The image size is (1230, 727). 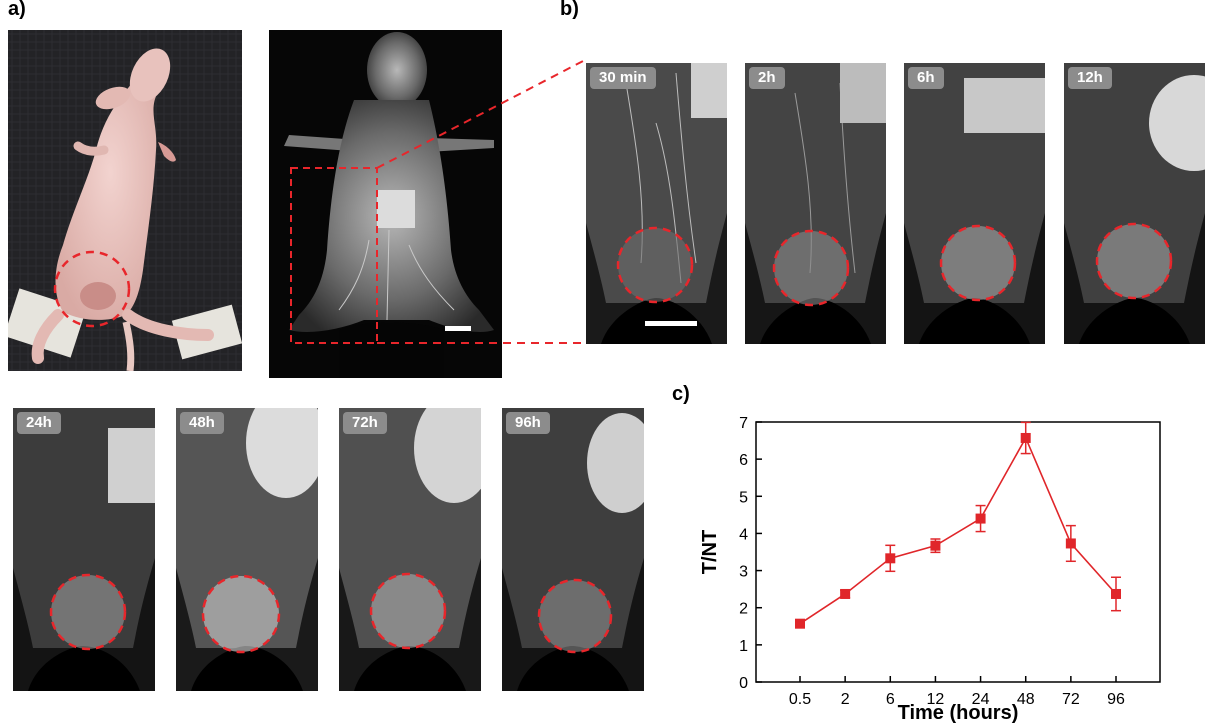 I want to click on series-line, so click(x=958, y=530).